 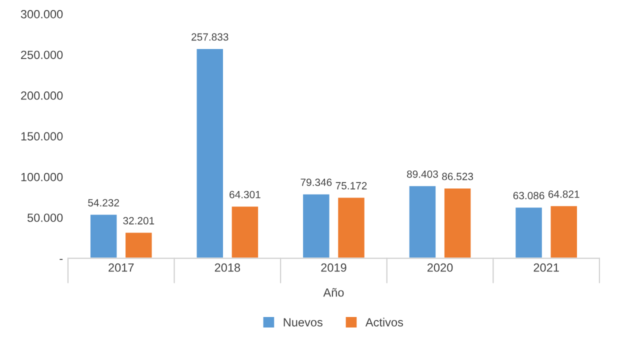 What do you see at coordinates (333, 267) in the screenshot?
I see `x-tick-label: 2019` at bounding box center [333, 267].